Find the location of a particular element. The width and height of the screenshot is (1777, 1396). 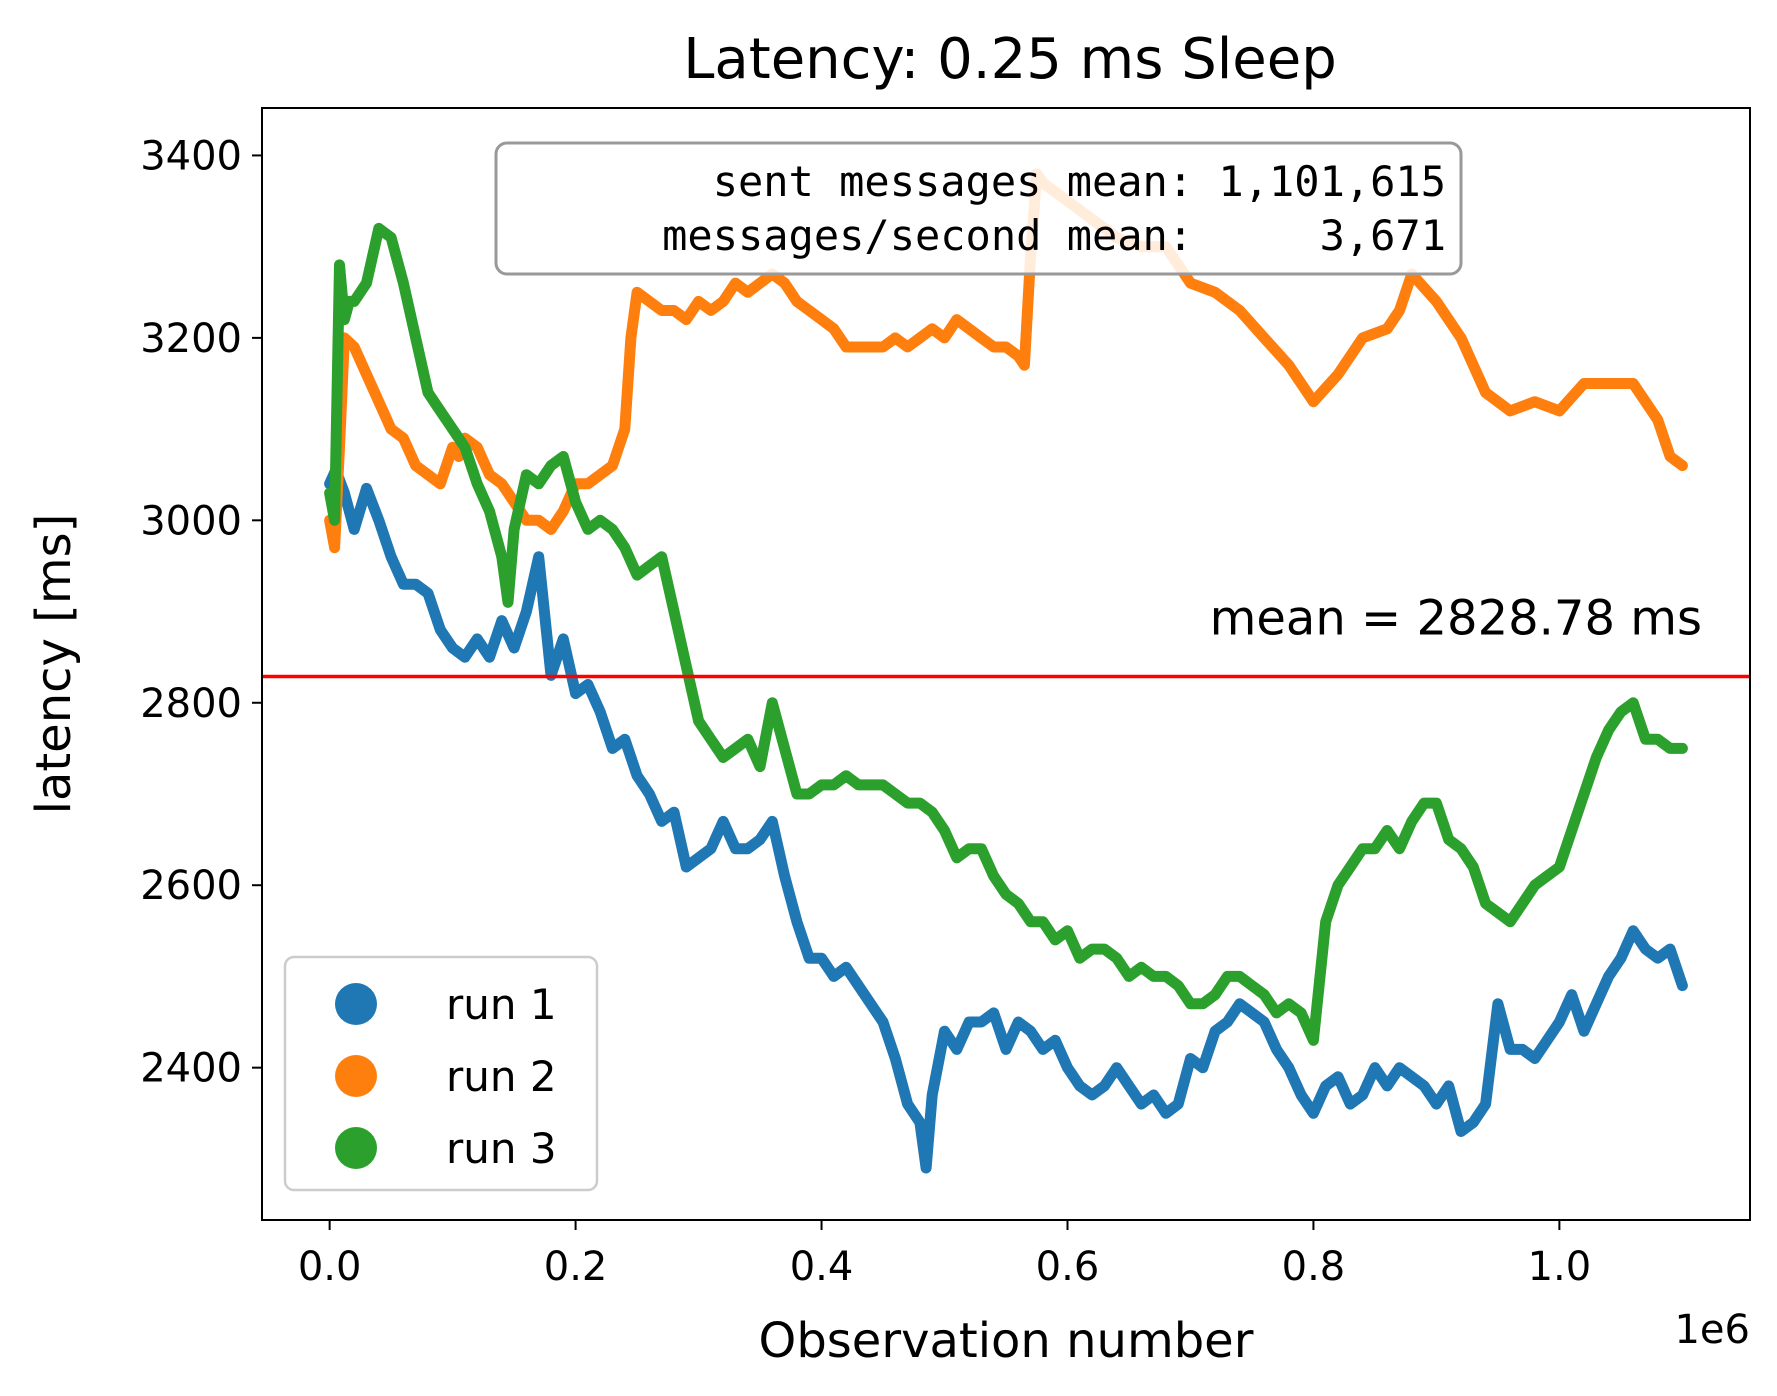

stats-line-2: messages/second mean: 3,671 is located at coordinates (1054, 235).